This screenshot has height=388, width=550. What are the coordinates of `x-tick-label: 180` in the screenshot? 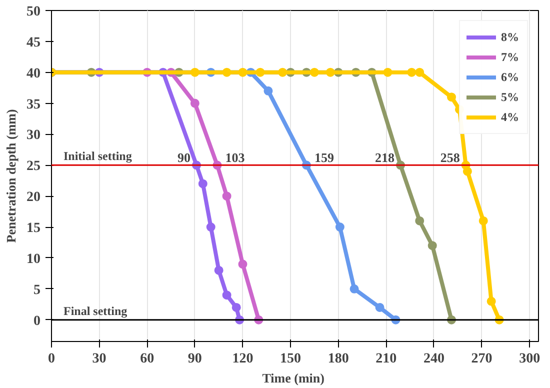 It's located at (338, 359).